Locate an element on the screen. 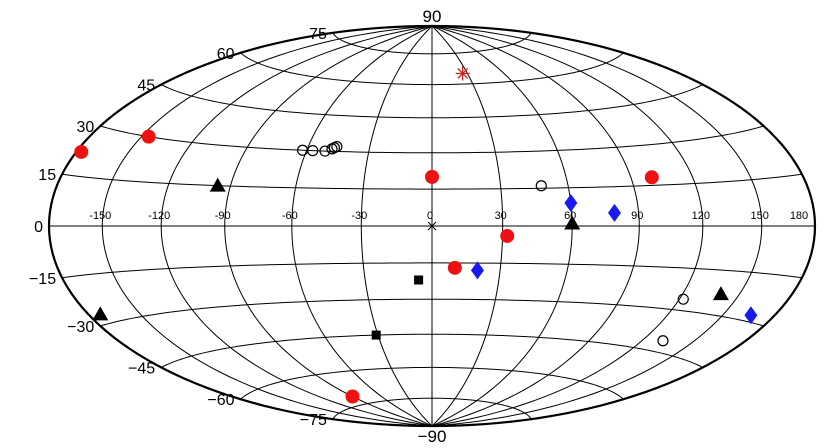  lon-tick-label: 30 is located at coordinates (501, 216).